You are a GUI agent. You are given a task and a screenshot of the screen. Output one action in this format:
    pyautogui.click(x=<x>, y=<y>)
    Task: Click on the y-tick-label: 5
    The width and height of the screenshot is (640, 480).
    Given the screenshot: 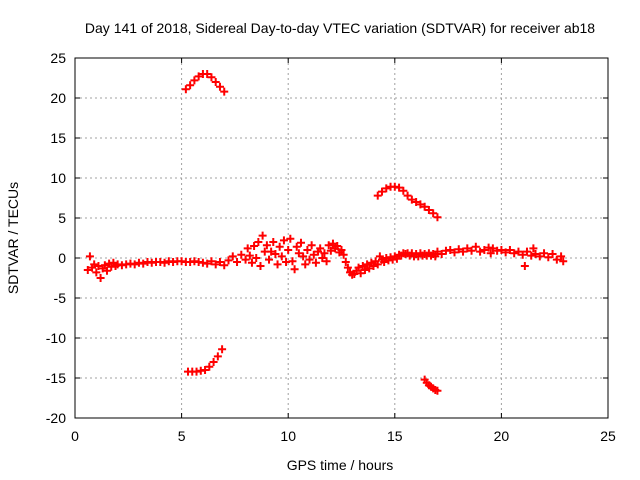 What is the action you would take?
    pyautogui.click(x=62, y=218)
    